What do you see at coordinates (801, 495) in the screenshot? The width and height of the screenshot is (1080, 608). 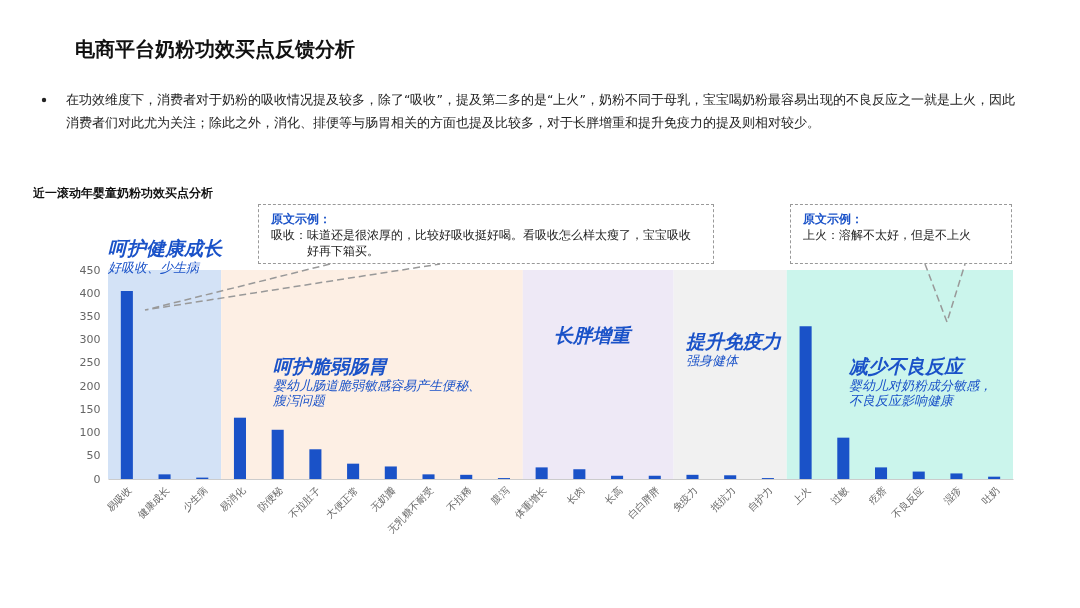 I see `x-tick-label: 上火` at bounding box center [801, 495].